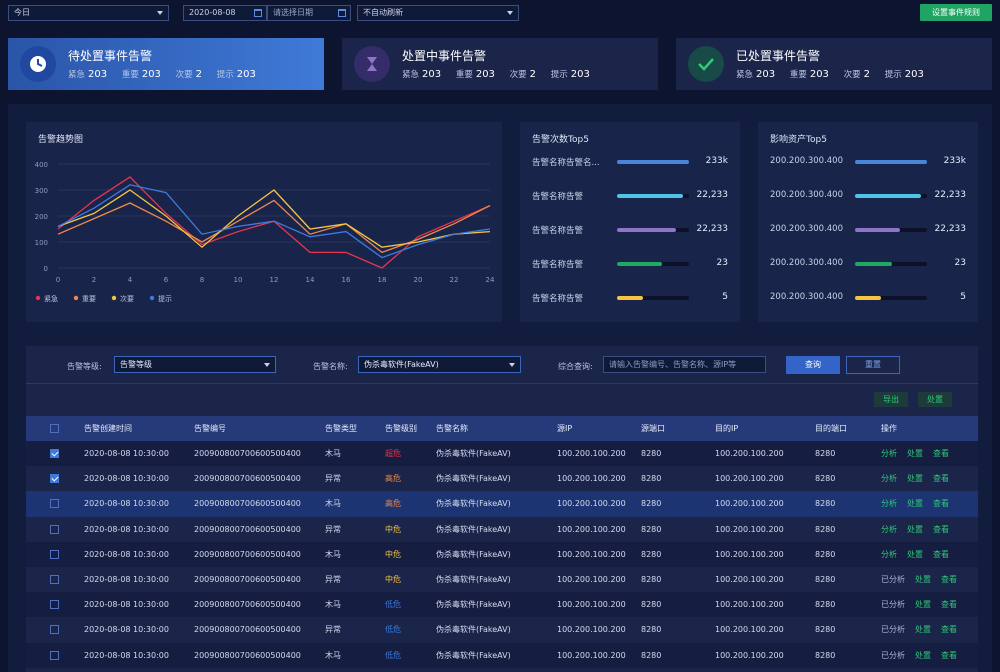 The image size is (1000, 672). I want to click on stat-label: 提示, so click(559, 75).